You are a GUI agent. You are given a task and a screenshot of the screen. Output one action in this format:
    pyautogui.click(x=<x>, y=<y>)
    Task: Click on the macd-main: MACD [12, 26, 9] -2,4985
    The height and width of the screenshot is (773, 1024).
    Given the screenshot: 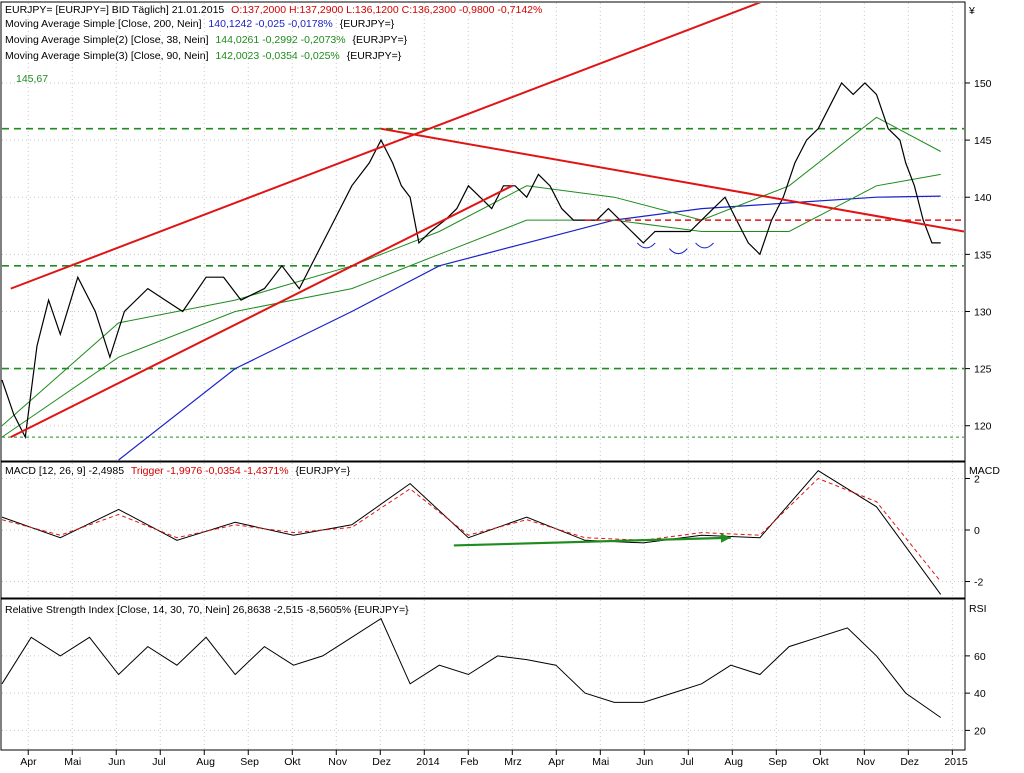 What is the action you would take?
    pyautogui.click(x=64, y=471)
    